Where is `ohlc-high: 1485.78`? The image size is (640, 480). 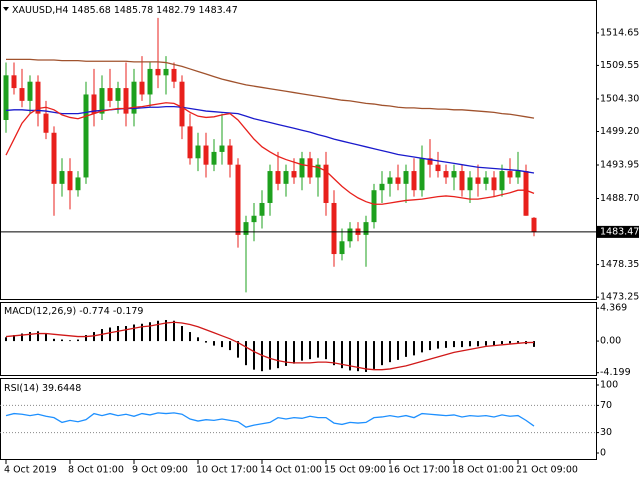
ohlc-high: 1485.78 is located at coordinates (133, 10).